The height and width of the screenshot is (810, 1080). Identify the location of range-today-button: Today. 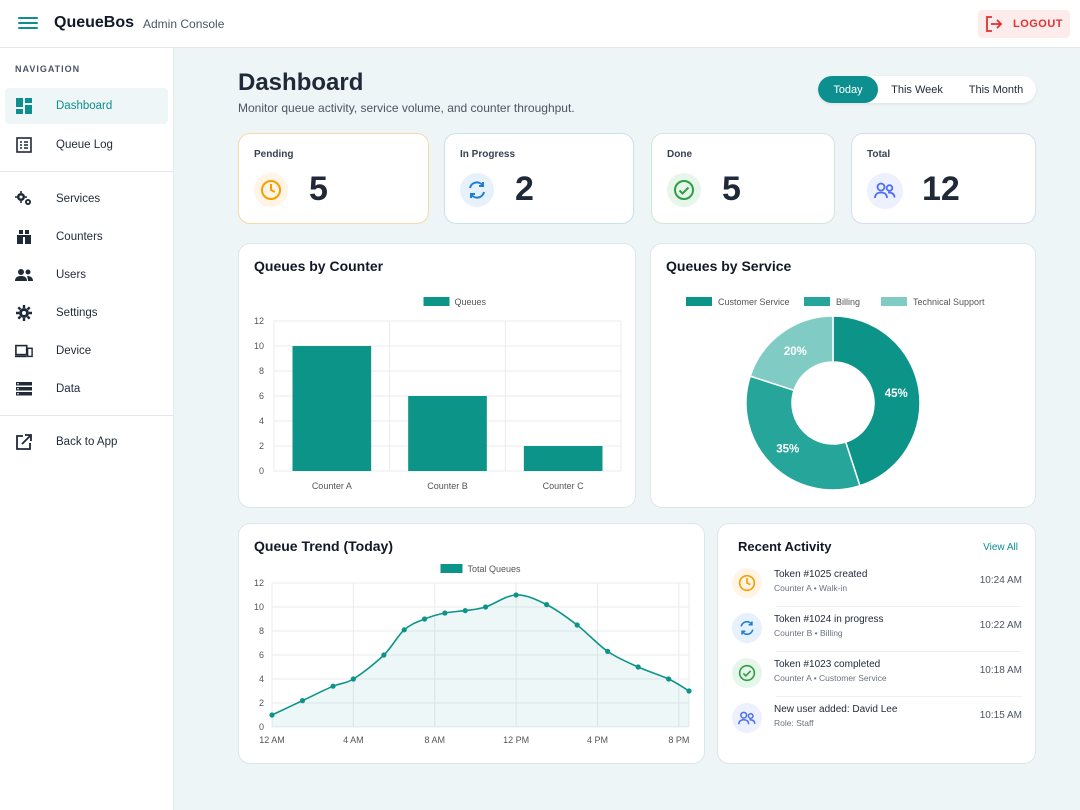
(848, 89).